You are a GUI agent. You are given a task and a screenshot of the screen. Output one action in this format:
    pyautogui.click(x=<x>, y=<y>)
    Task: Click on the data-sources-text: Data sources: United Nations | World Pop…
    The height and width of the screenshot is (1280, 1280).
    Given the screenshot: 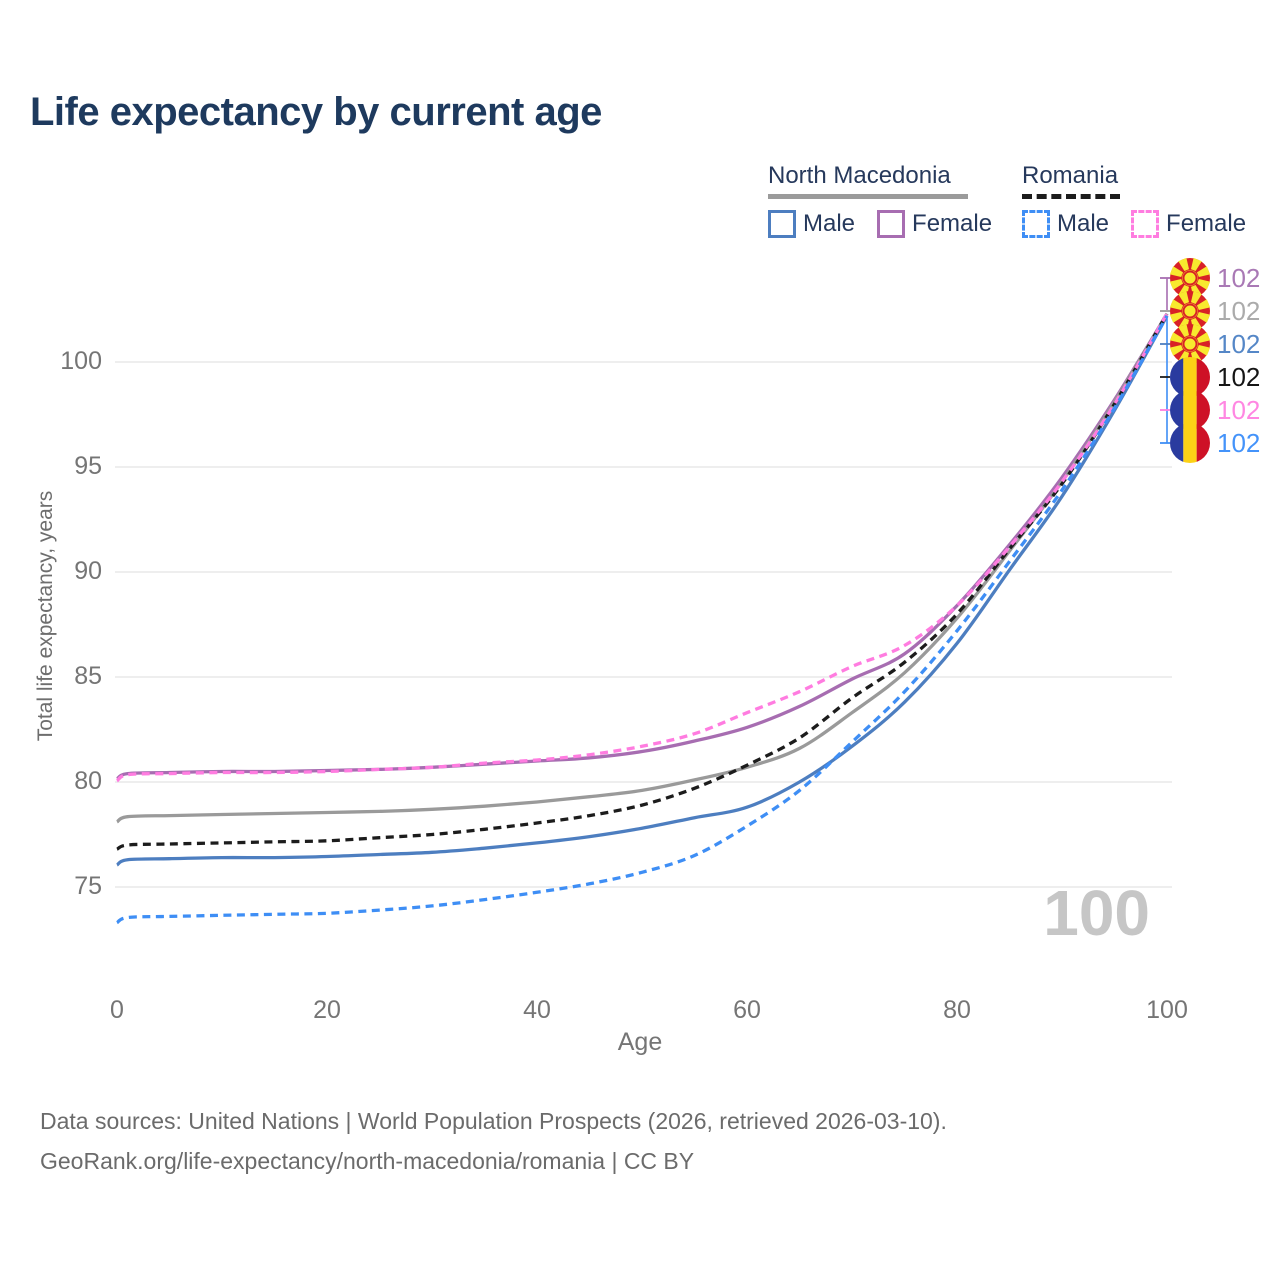 What is the action you would take?
    pyautogui.click(x=493, y=1121)
    